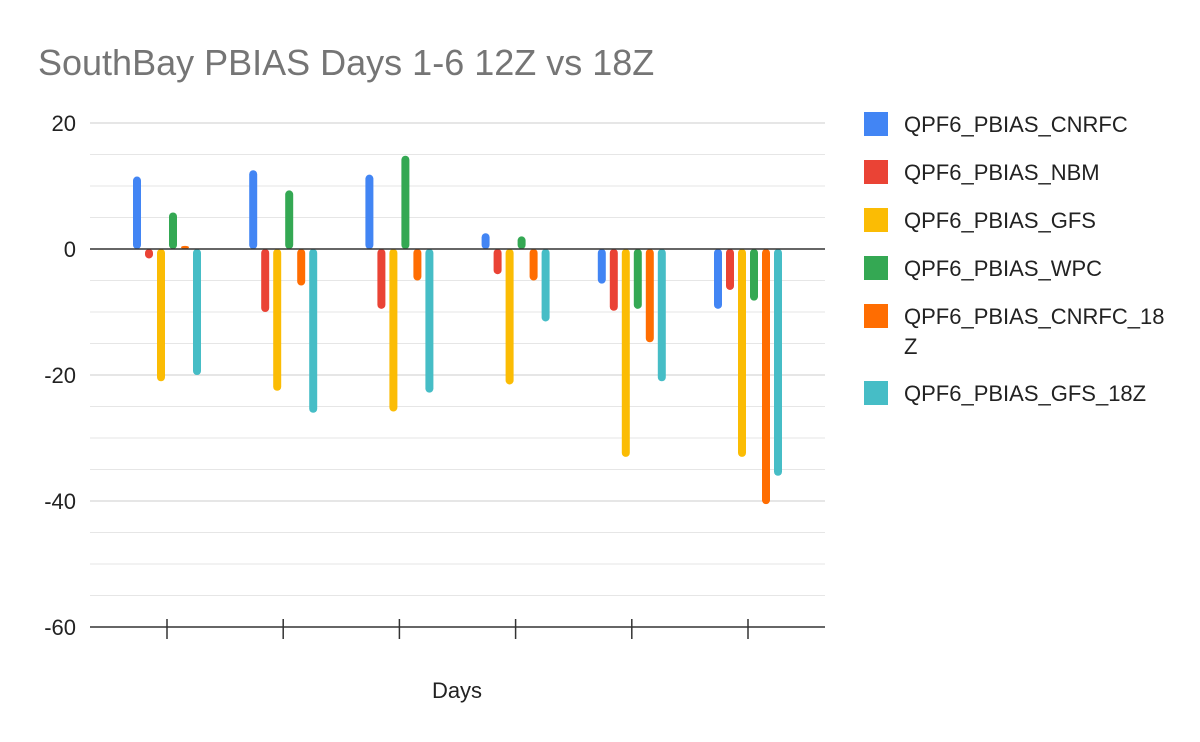  What do you see at coordinates (457, 690) in the screenshot?
I see `x-axis-label: Days` at bounding box center [457, 690].